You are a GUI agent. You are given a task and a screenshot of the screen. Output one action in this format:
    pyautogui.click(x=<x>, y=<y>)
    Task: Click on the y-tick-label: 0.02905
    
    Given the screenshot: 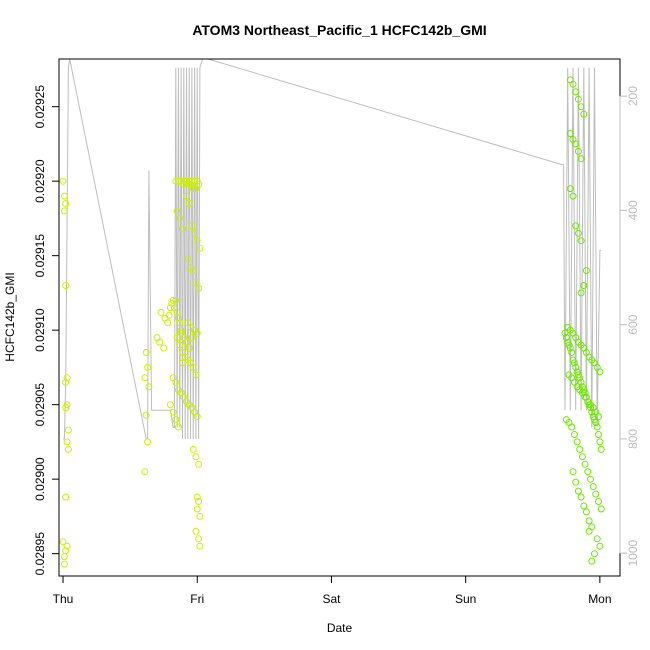 What is the action you would take?
    pyautogui.click(x=40, y=405)
    